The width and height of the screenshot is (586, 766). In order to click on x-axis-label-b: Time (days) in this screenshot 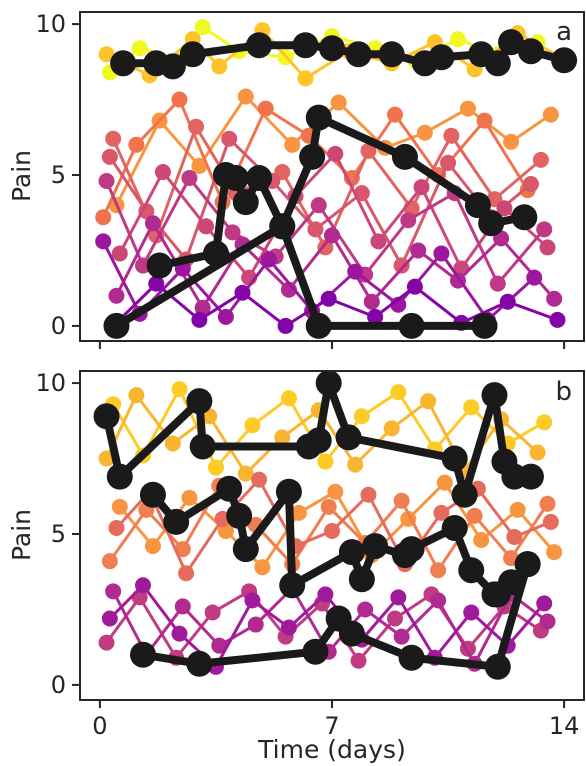, I will do `click(331, 749)`.